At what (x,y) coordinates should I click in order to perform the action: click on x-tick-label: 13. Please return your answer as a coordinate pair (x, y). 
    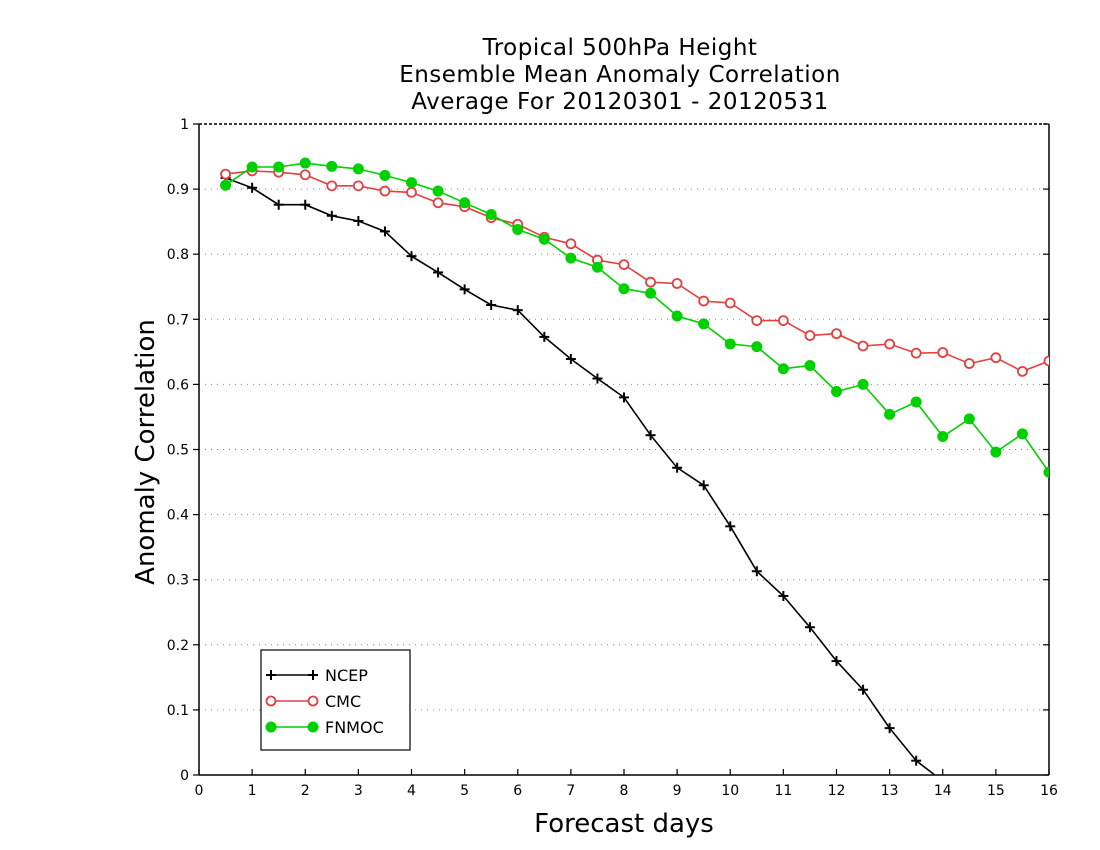
    Looking at the image, I should click on (890, 791).